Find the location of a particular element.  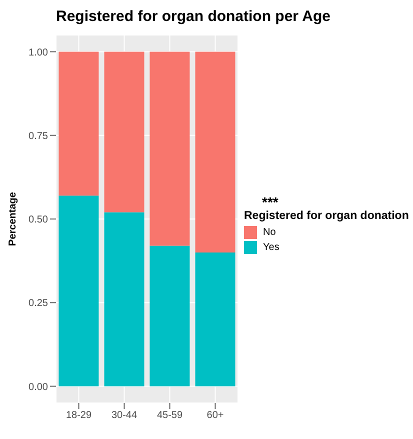

y-tick-label: 0.00 is located at coordinates (38, 387).